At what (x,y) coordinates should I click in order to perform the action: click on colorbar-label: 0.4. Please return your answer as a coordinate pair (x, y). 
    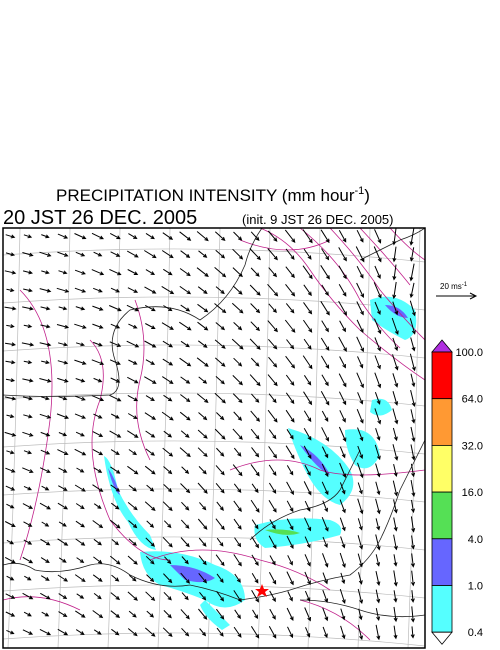
    Looking at the image, I should click on (475, 633).